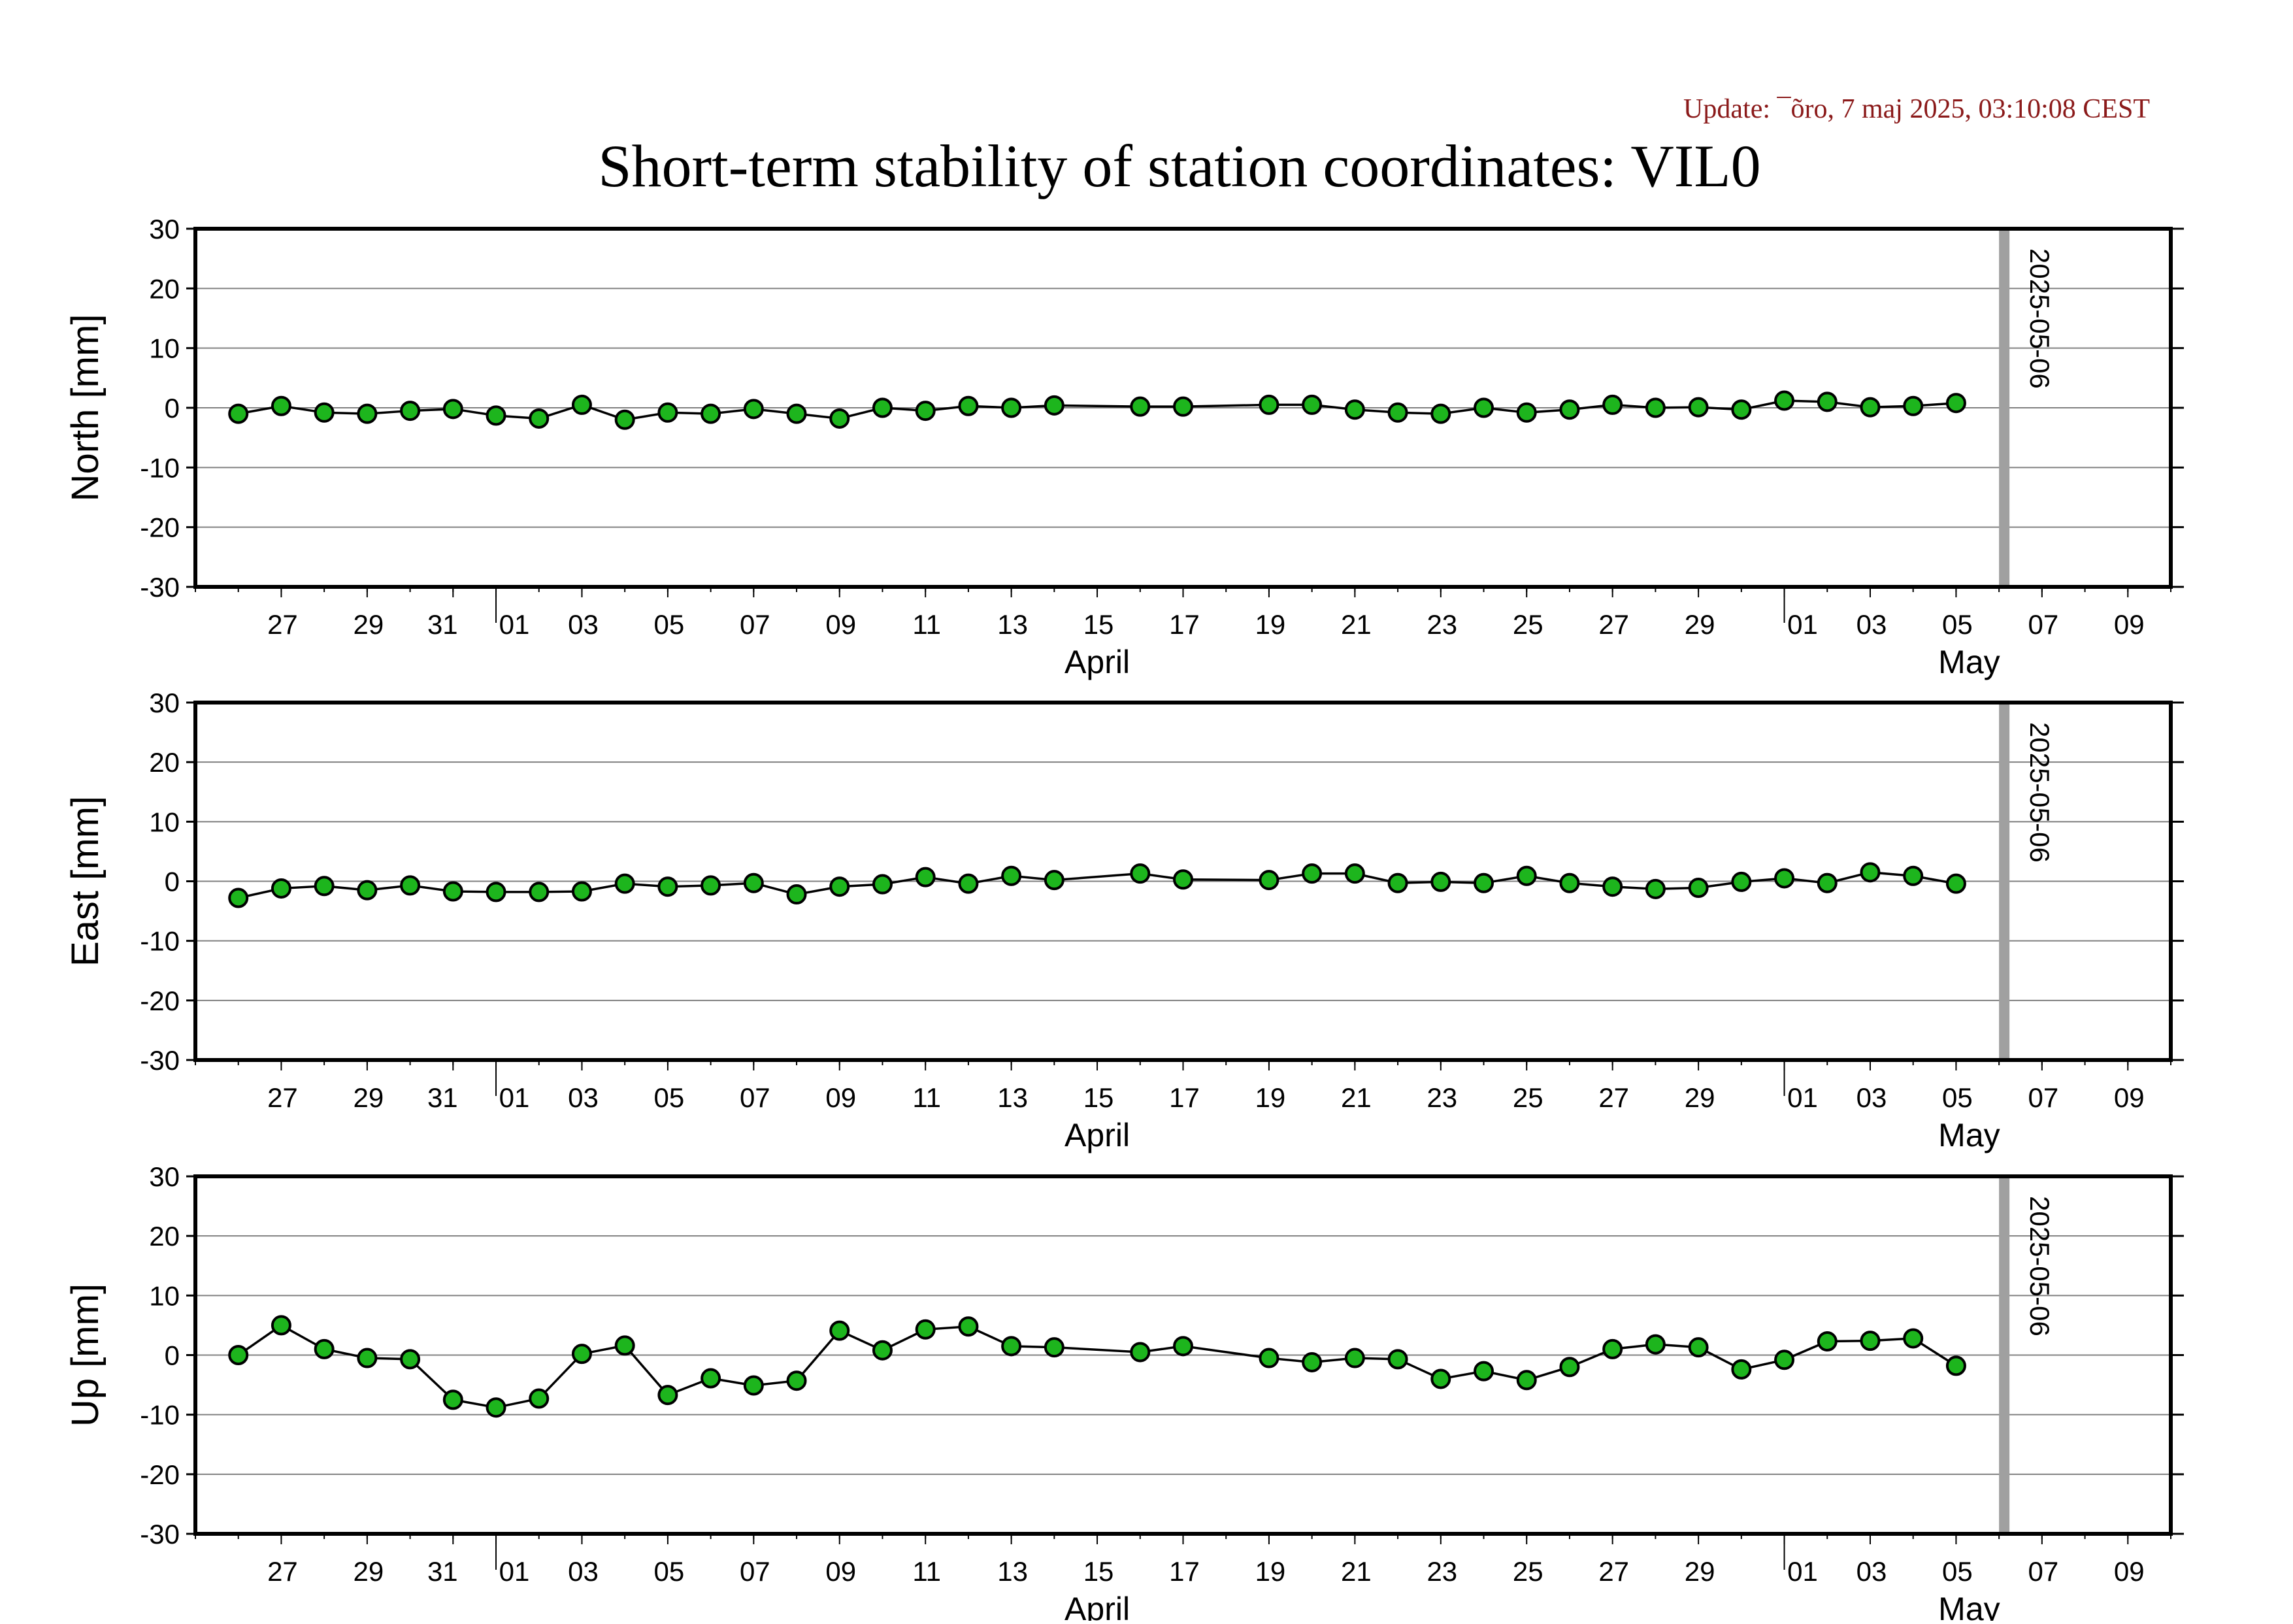 The width and height of the screenshot is (2293, 1624). I want to click on x-tick-label: 31, so click(442, 624).